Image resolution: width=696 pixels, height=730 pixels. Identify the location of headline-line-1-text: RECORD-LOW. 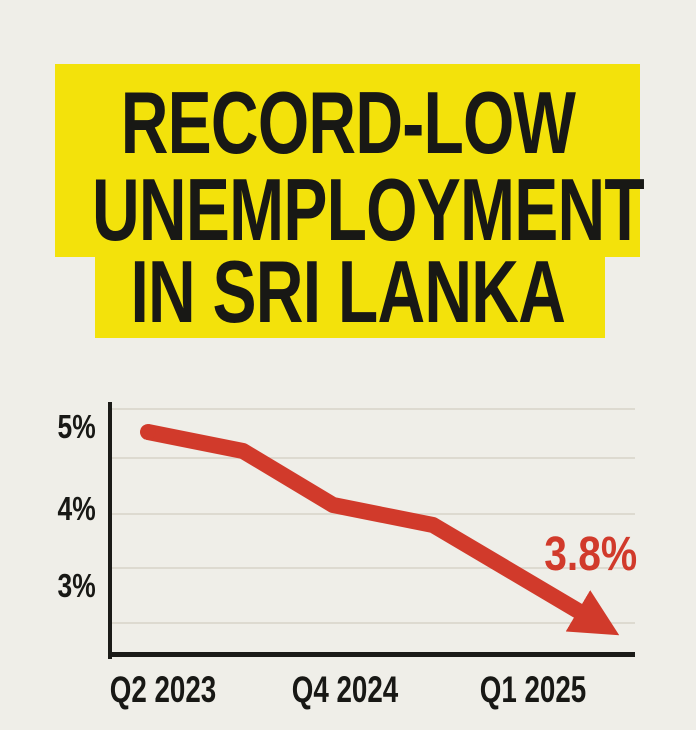
(348, 122).